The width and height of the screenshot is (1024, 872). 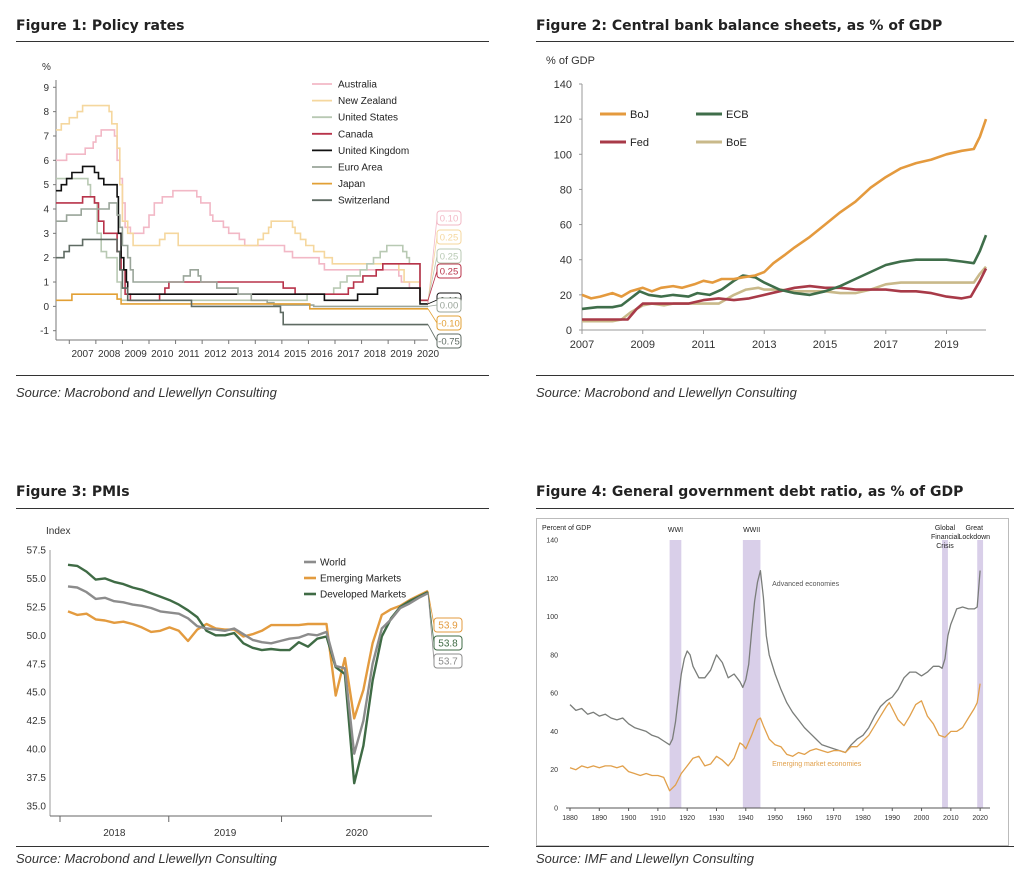 I want to click on y-tick-label: 47.5, so click(x=37, y=664).